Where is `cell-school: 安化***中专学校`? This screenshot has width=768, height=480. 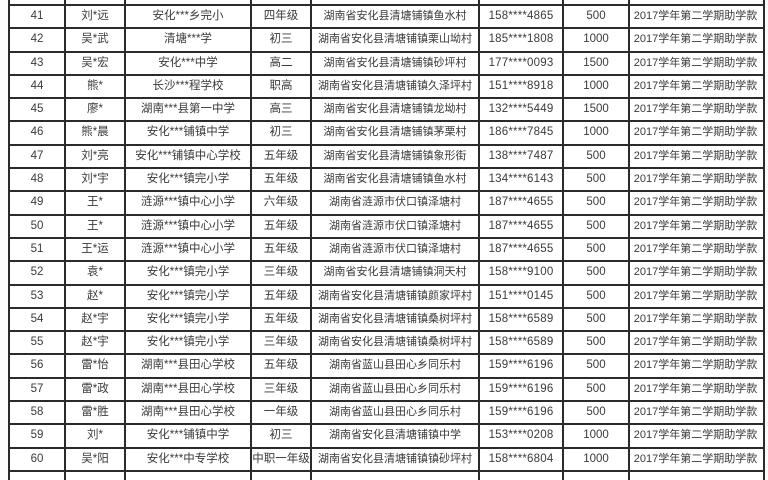 cell-school: 安化***中专学校 is located at coordinates (189, 459).